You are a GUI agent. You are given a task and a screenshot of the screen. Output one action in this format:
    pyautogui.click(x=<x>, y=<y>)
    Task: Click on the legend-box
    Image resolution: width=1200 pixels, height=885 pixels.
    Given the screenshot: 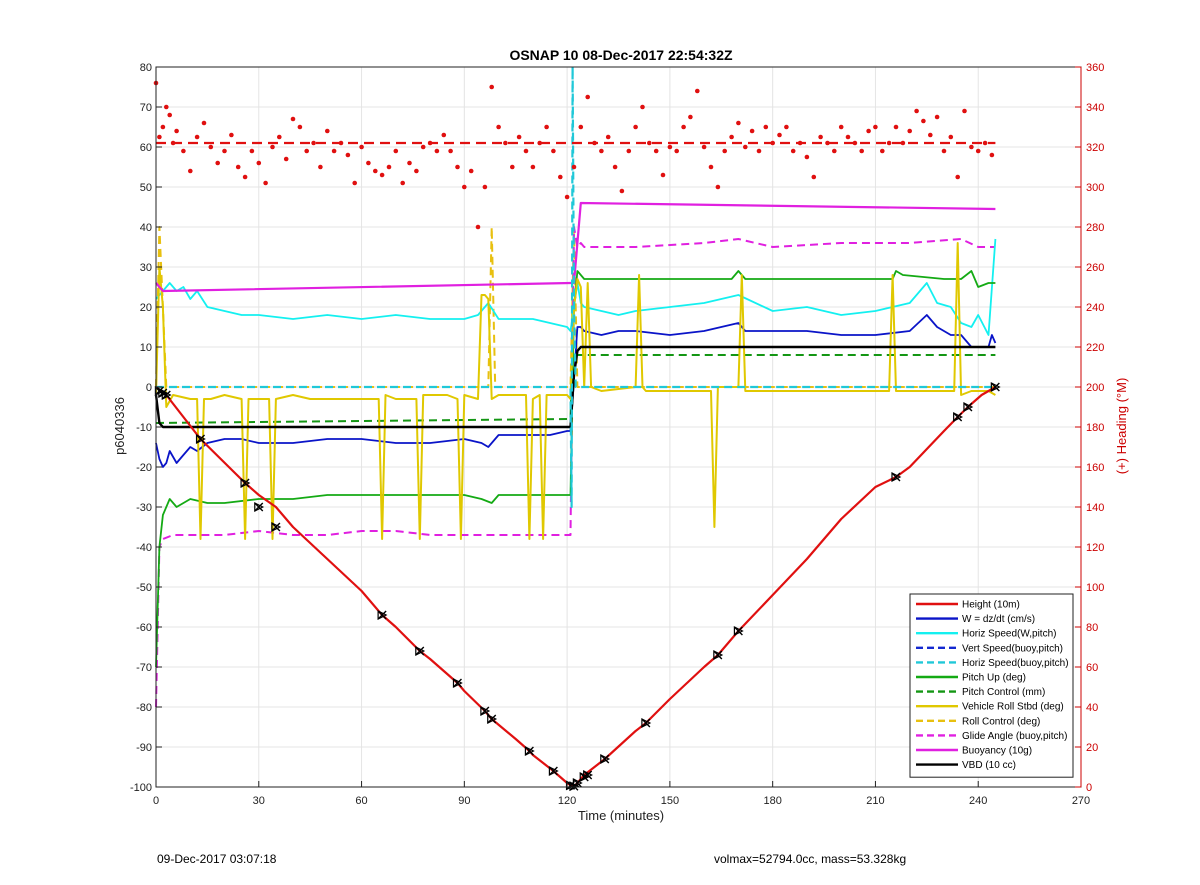 What is the action you would take?
    pyautogui.click(x=991, y=685)
    